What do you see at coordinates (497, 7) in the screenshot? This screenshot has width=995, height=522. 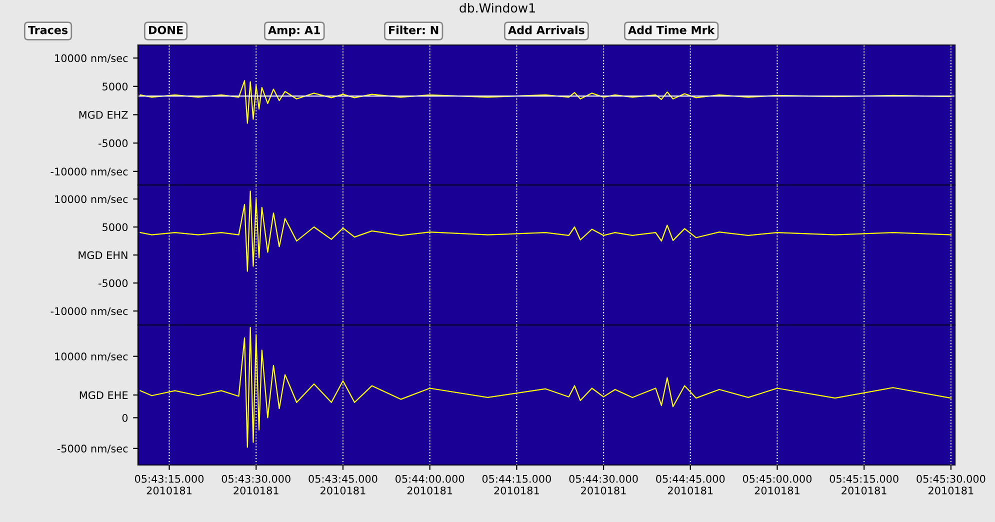 I see `chart-title: db.Window1` at bounding box center [497, 7].